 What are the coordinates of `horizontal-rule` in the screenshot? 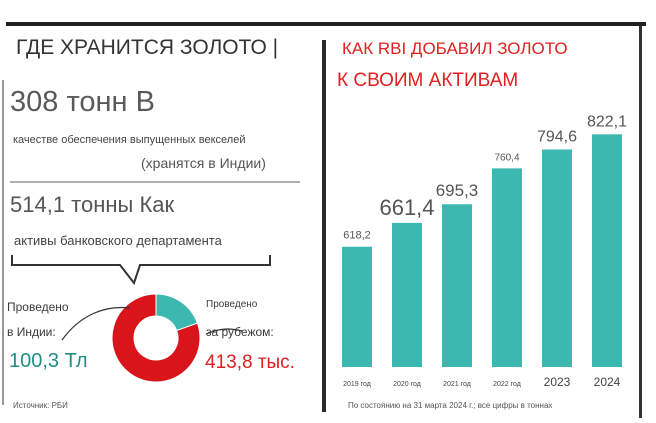 It's located at (155, 182).